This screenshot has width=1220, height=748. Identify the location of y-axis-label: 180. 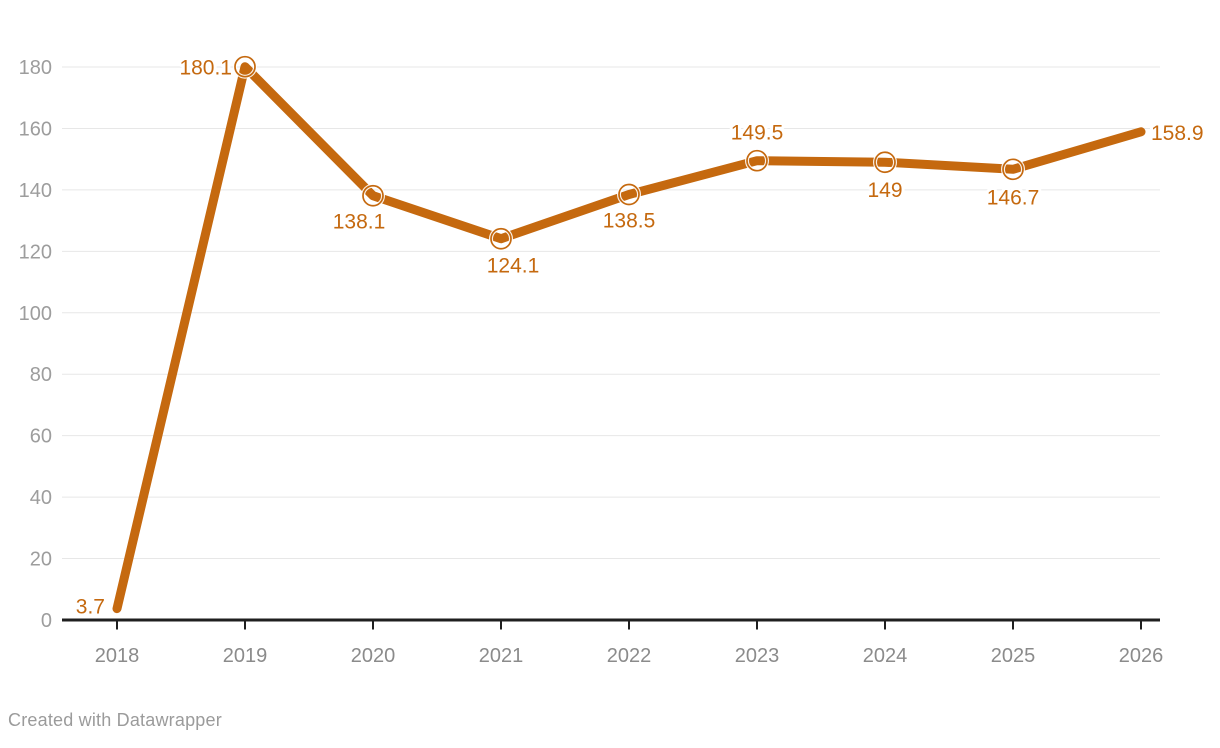
(35, 68).